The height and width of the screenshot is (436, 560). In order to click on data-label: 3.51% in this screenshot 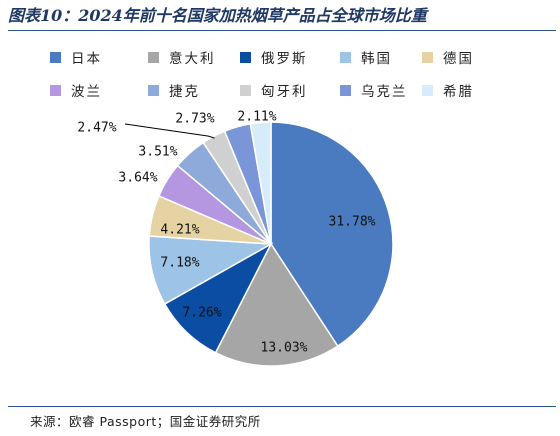, I will do `click(157, 152)`.